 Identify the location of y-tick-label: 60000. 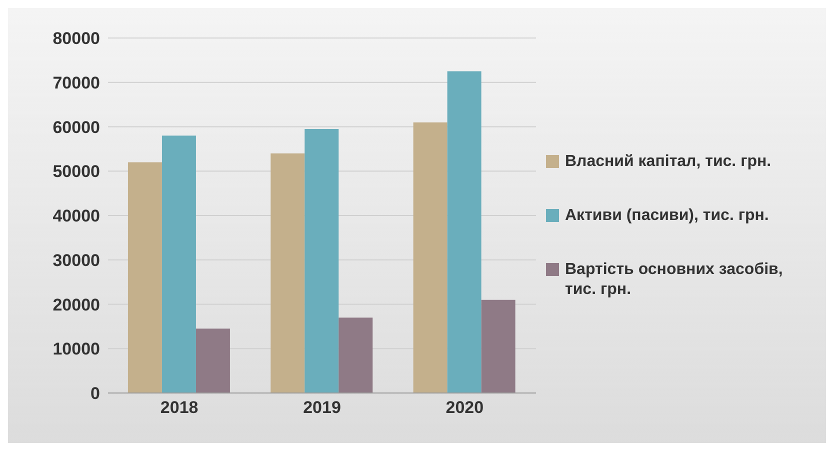
(76, 127).